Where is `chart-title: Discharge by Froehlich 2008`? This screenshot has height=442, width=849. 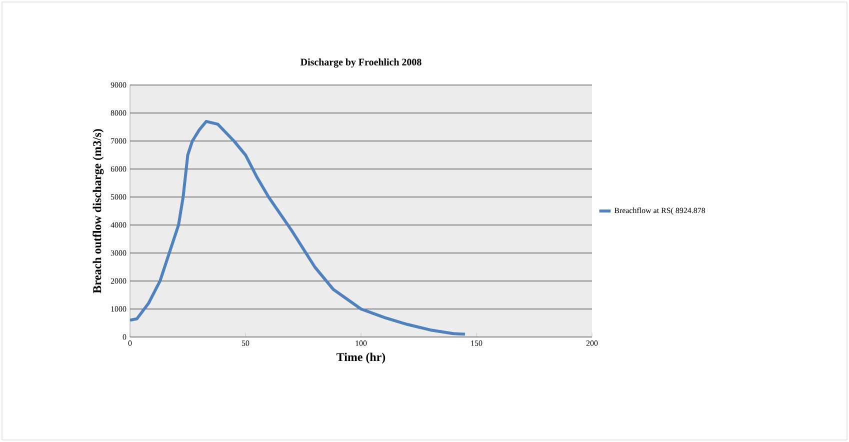
chart-title: Discharge by Froehlich 2008 is located at coordinates (361, 63).